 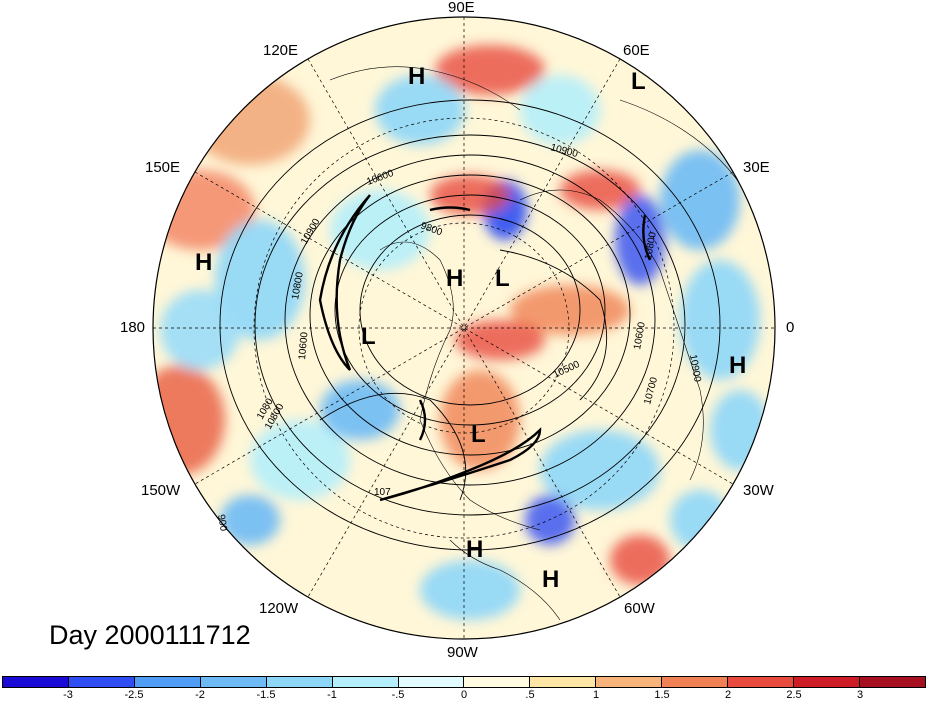 What do you see at coordinates (281, 50) in the screenshot?
I see `lon-label-120e: 120E` at bounding box center [281, 50].